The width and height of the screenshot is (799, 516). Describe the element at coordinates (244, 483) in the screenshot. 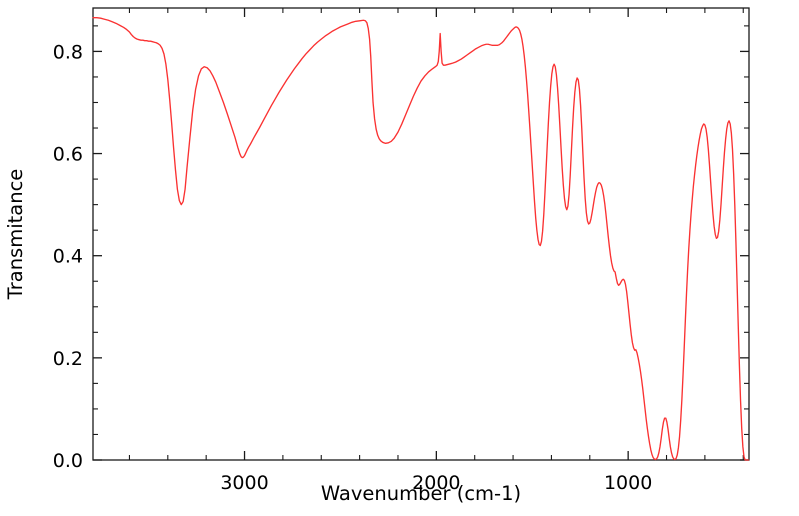

I see `x-tick-label: 3000` at that location.